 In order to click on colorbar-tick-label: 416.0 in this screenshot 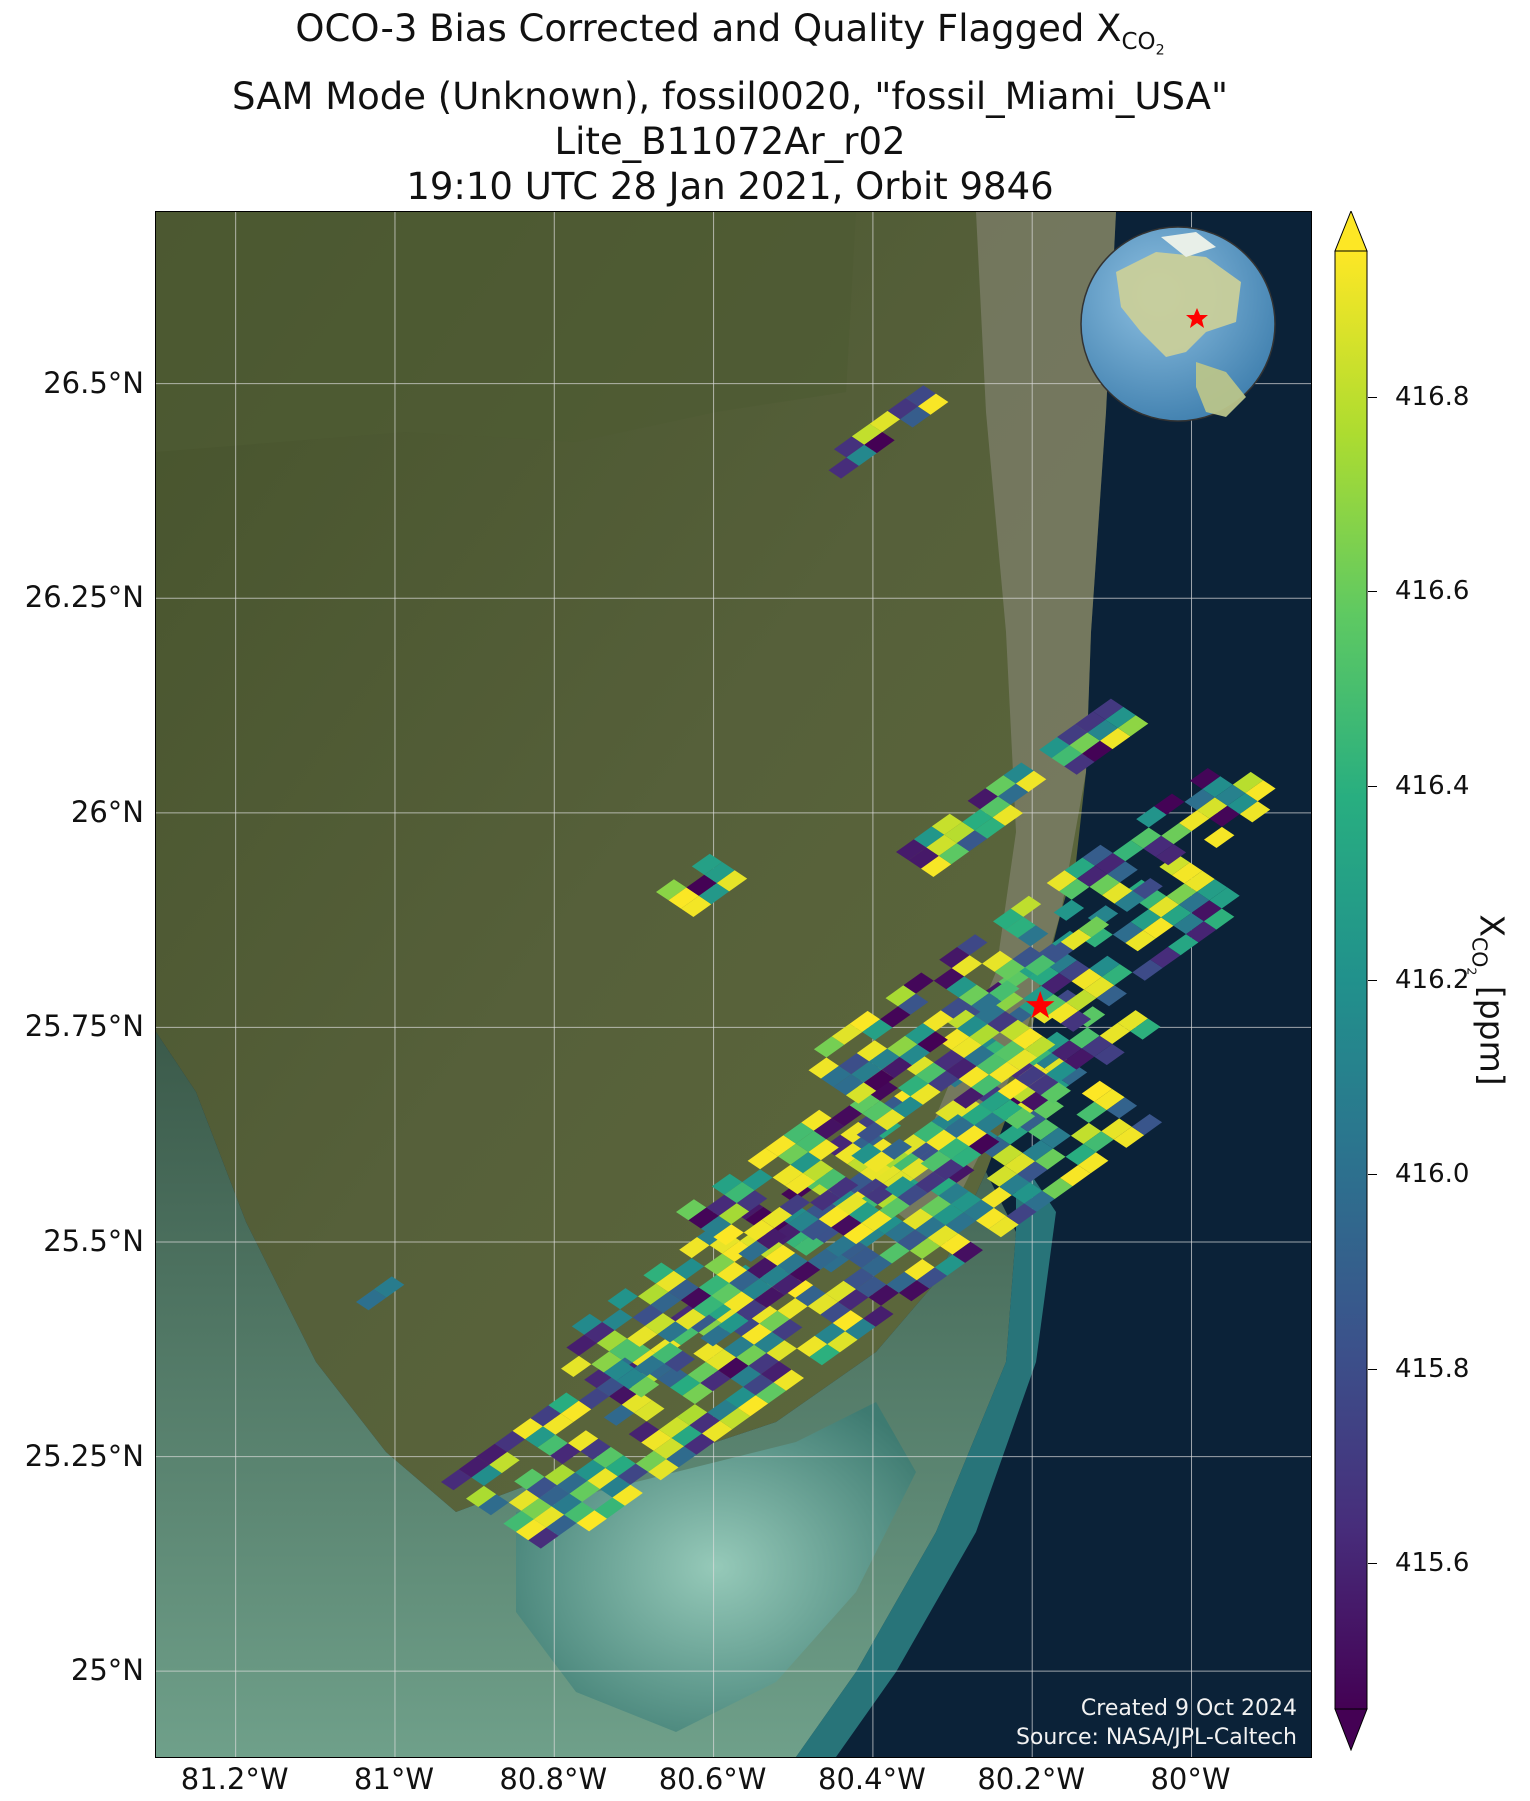, I will do `click(1432, 1174)`.